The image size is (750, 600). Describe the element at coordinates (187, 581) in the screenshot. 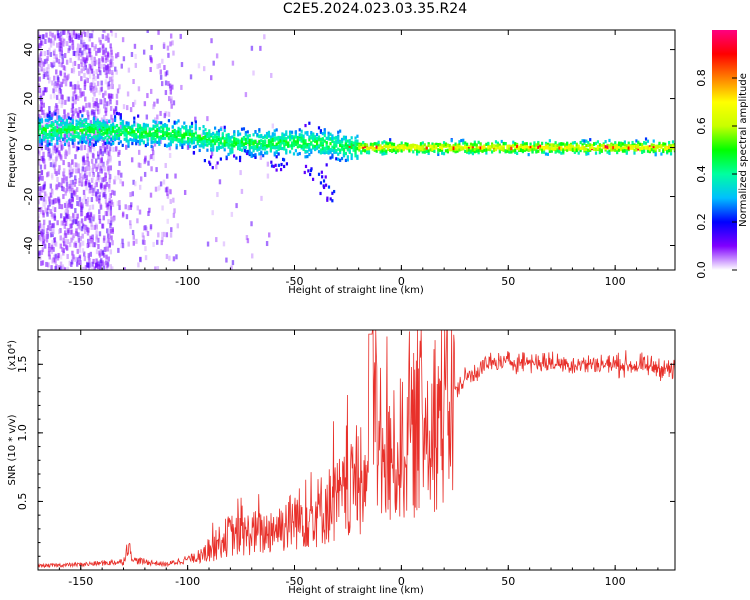

I see `x-tick-label: -100` at that location.